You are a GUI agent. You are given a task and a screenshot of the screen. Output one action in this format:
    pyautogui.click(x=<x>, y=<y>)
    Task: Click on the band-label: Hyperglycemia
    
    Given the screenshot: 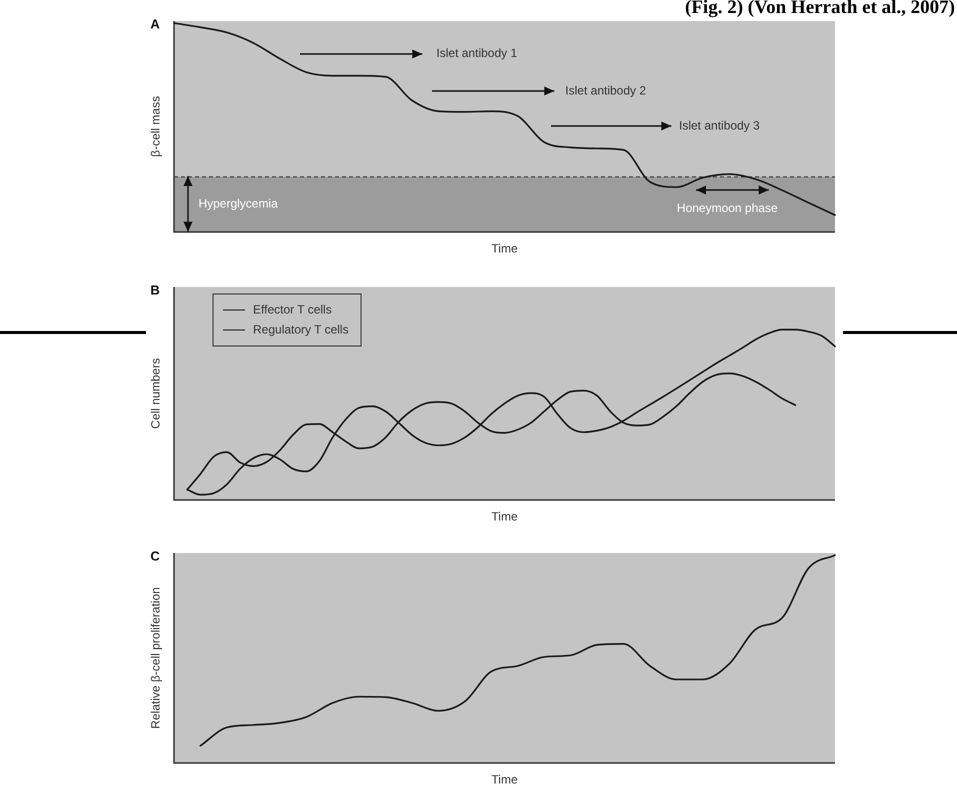 What is the action you would take?
    pyautogui.click(x=238, y=203)
    